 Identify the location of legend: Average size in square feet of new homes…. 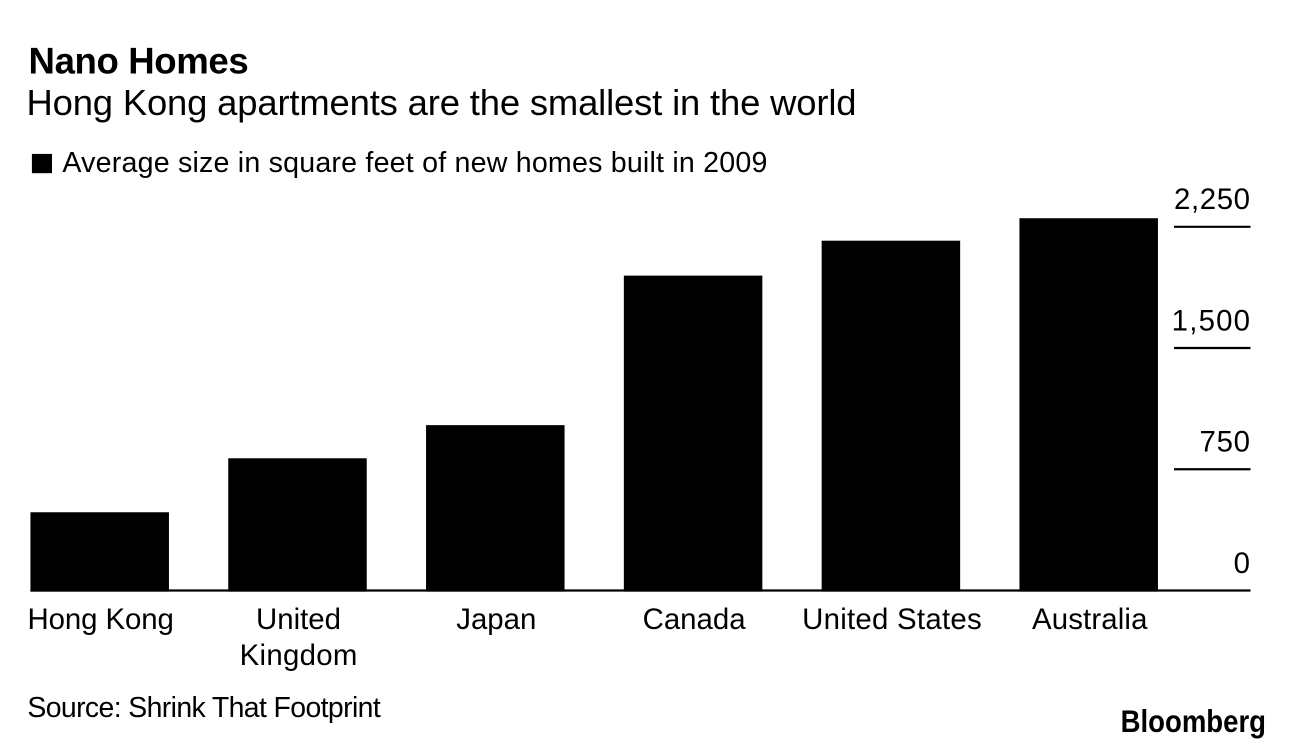
(399, 163).